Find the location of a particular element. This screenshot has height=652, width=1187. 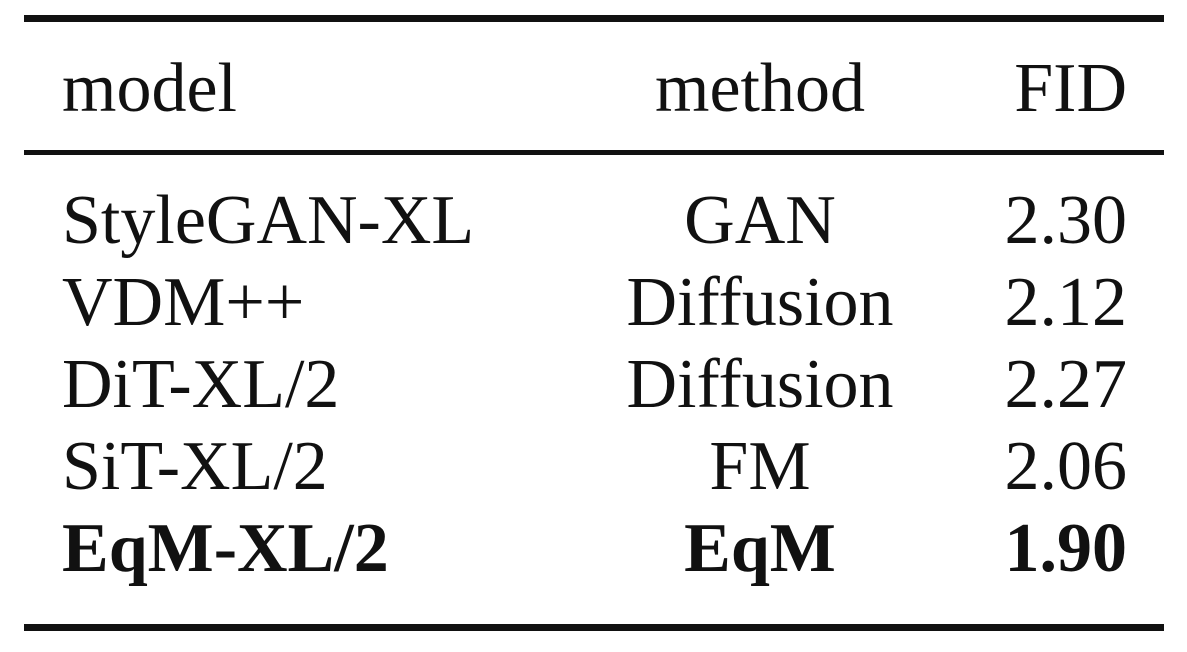

header-fid: FID is located at coordinates (1070, 88).